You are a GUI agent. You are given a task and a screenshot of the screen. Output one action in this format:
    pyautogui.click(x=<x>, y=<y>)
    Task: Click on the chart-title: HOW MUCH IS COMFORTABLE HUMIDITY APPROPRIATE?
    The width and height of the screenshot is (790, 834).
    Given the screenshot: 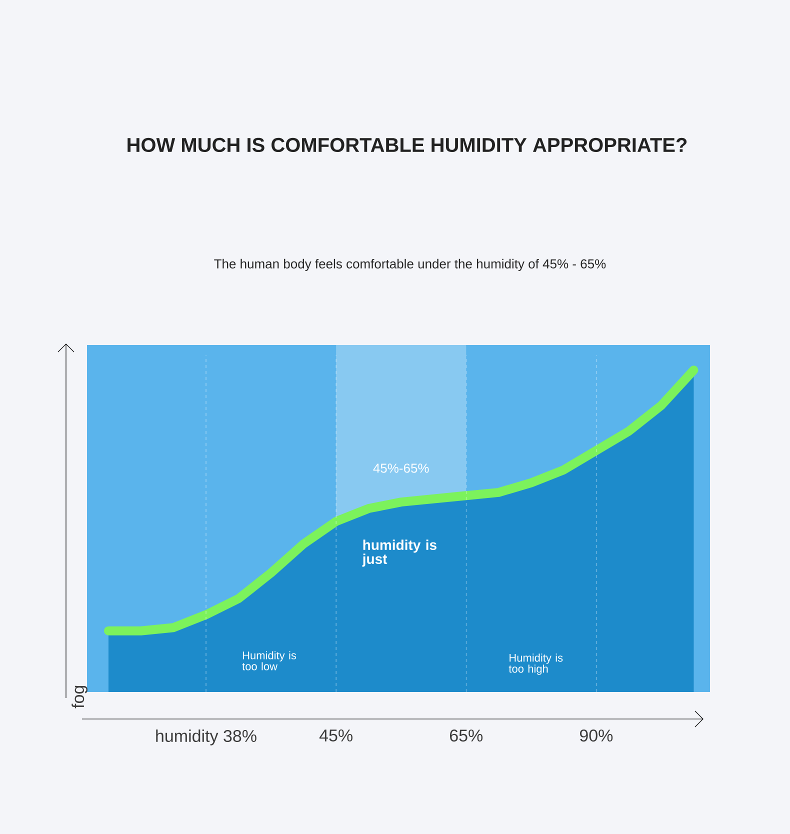 What is the action you would take?
    pyautogui.click(x=407, y=145)
    